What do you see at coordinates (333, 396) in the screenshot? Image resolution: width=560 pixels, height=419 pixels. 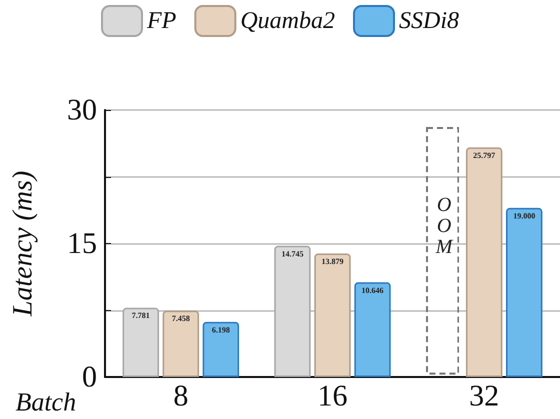 I see `x-tick-label: 16` at bounding box center [333, 396].